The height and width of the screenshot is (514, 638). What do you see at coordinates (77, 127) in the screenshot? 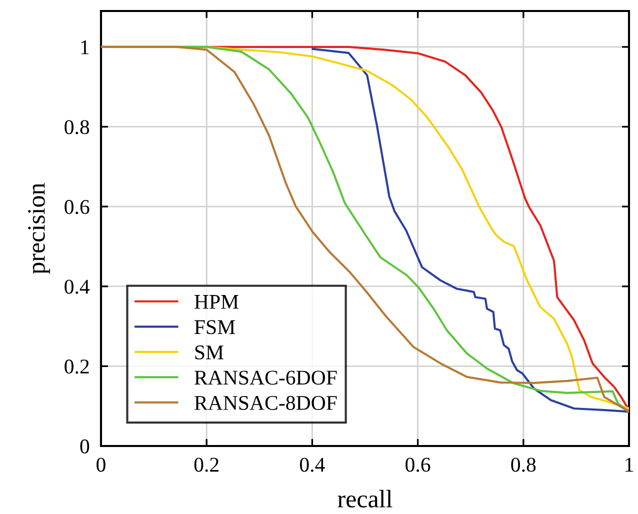
I see `y-tick-label: 0.8` at bounding box center [77, 127].